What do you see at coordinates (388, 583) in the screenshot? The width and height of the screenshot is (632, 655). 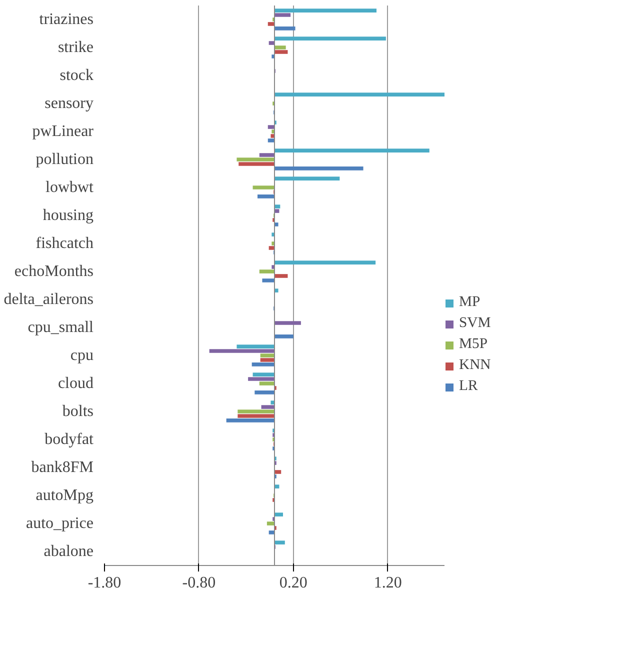 I see `x-tick-label: 1.20` at bounding box center [388, 583].